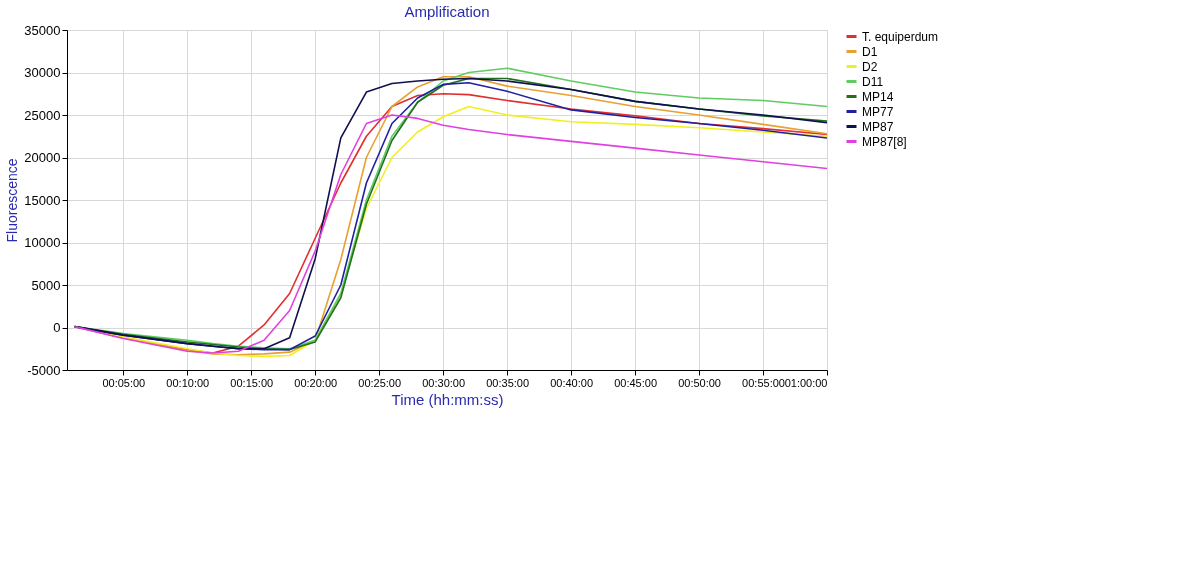 Image resolution: width=1204 pixels, height=567 pixels. Describe the element at coordinates (42, 200) in the screenshot. I see `y-tick-label: 15000` at that location.